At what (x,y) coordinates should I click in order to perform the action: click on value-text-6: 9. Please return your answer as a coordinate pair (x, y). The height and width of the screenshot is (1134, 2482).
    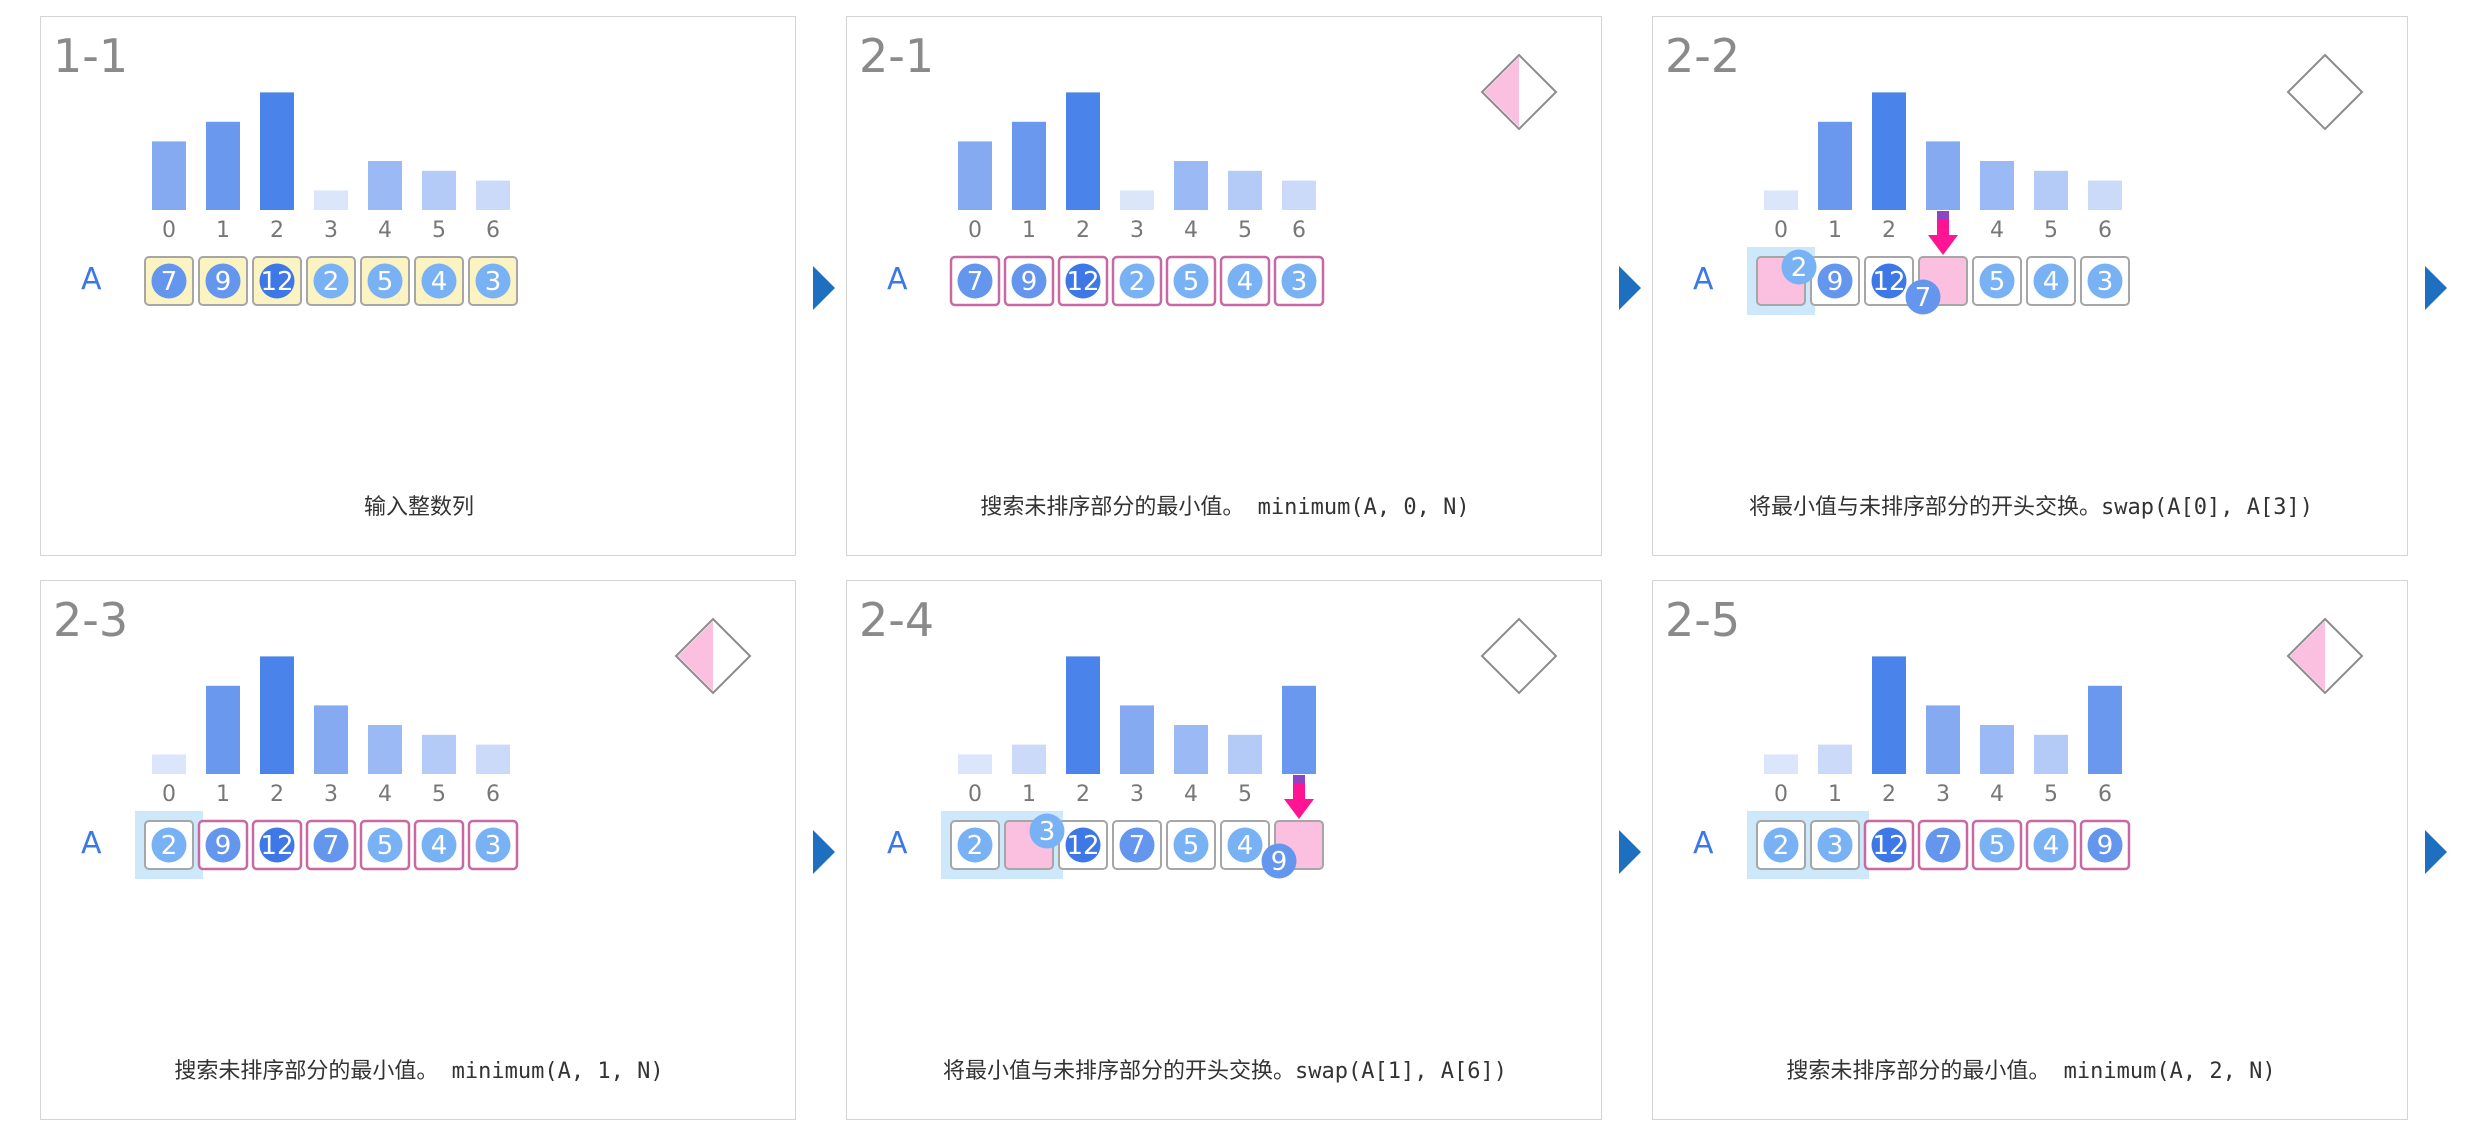
    Looking at the image, I should click on (2105, 846).